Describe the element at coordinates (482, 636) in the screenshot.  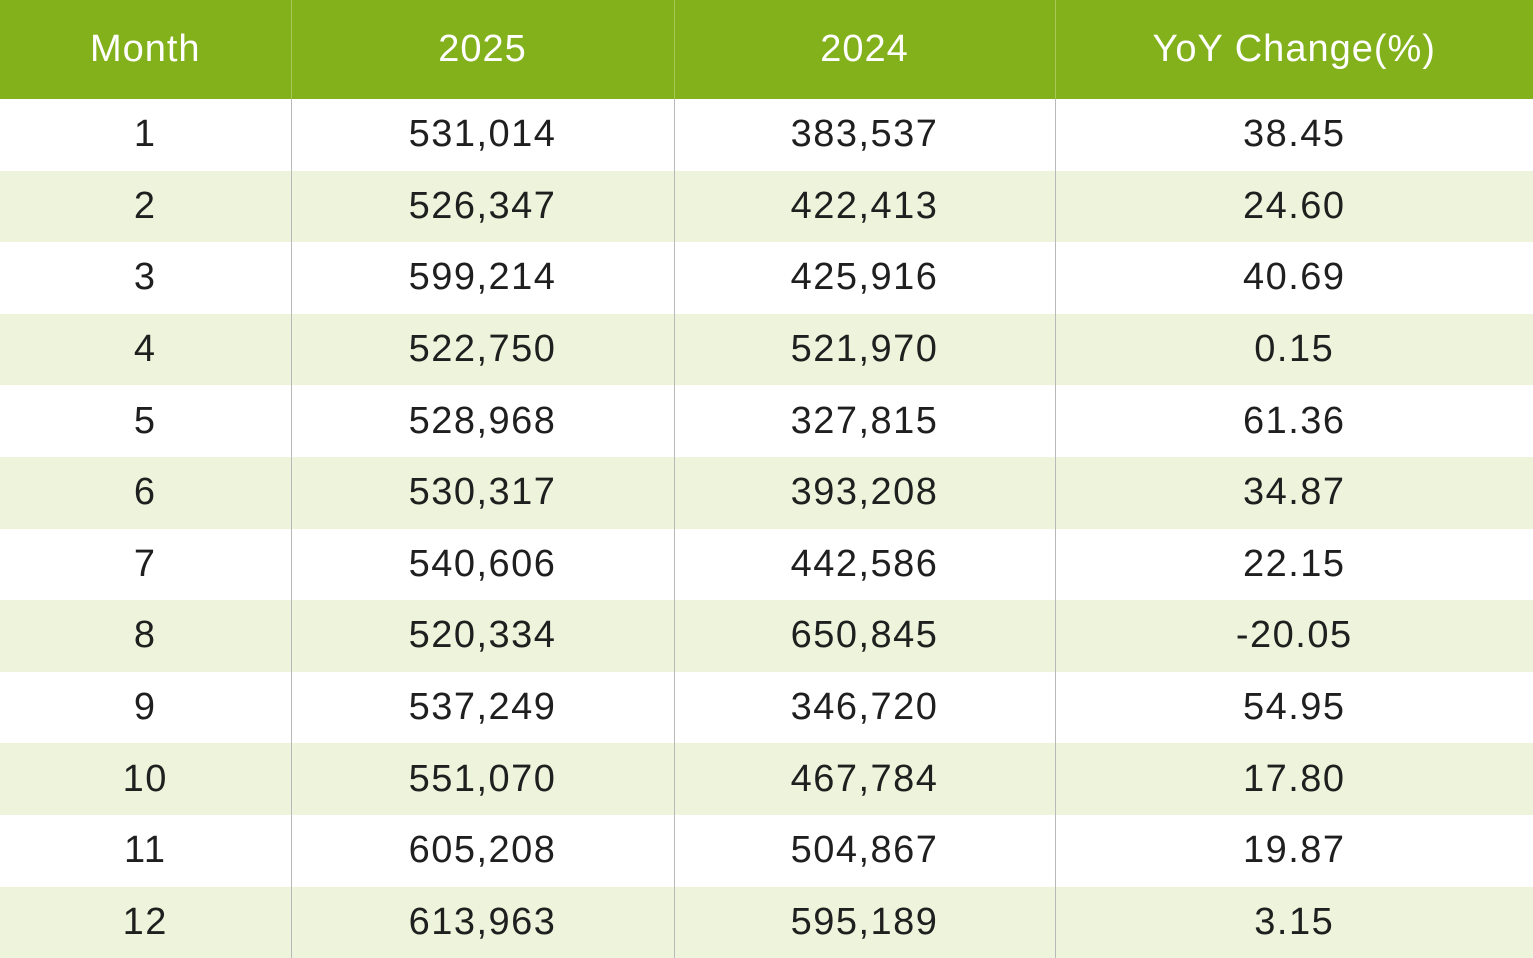
I see `cell-2025: 520,334` at that location.